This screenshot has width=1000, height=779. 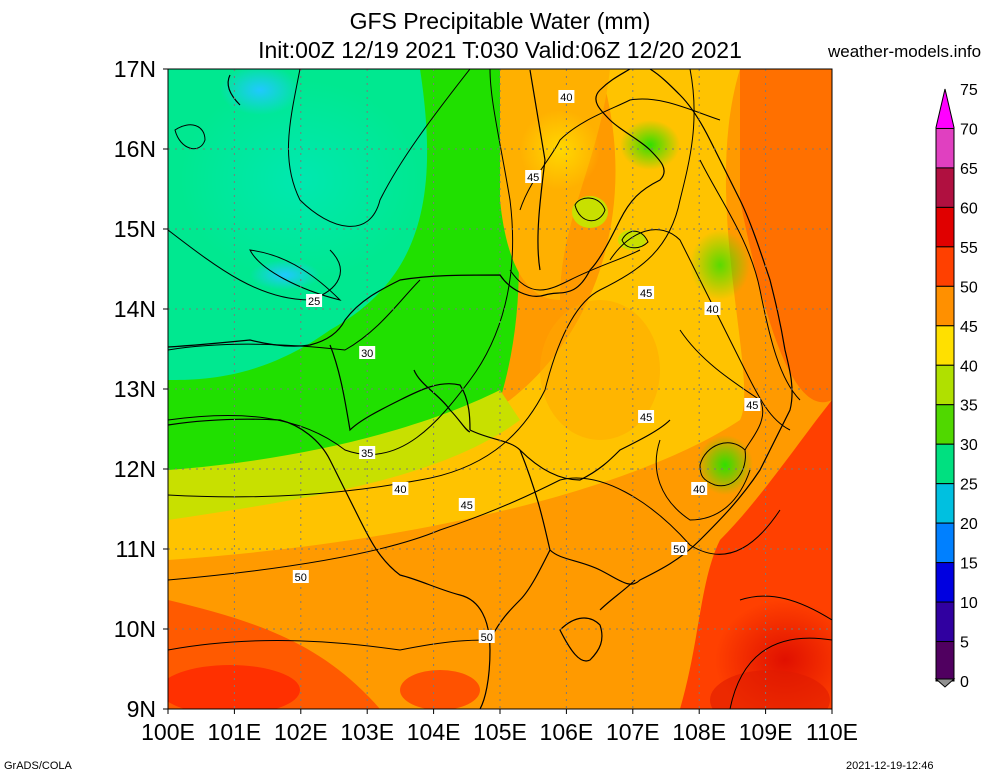 What do you see at coordinates (969, 603) in the screenshot?
I see `colorbar-label: 10` at bounding box center [969, 603].